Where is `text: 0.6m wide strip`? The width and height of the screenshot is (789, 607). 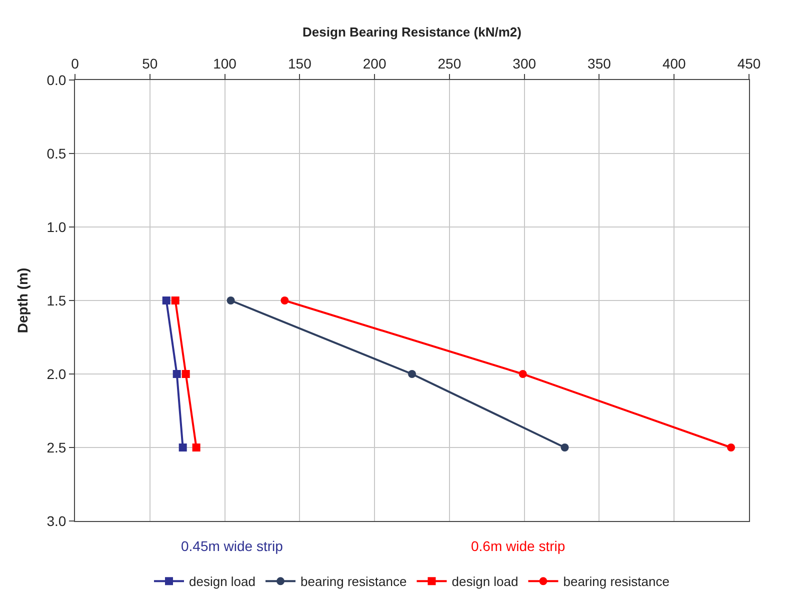
text: 0.6m wide strip is located at coordinates (518, 546).